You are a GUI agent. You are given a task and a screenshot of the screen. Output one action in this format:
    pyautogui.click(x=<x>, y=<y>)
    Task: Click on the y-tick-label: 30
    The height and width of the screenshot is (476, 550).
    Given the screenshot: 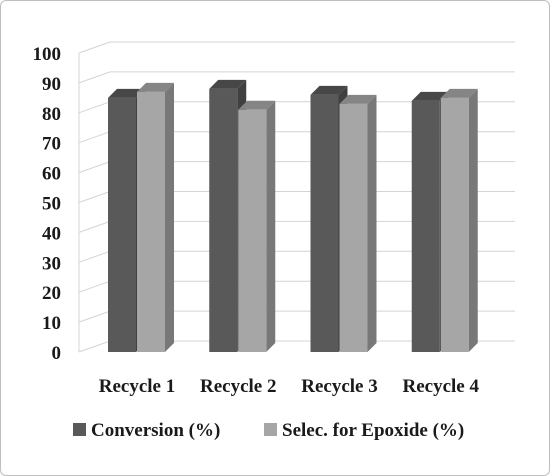 What is the action you would take?
    pyautogui.click(x=51, y=263)
    